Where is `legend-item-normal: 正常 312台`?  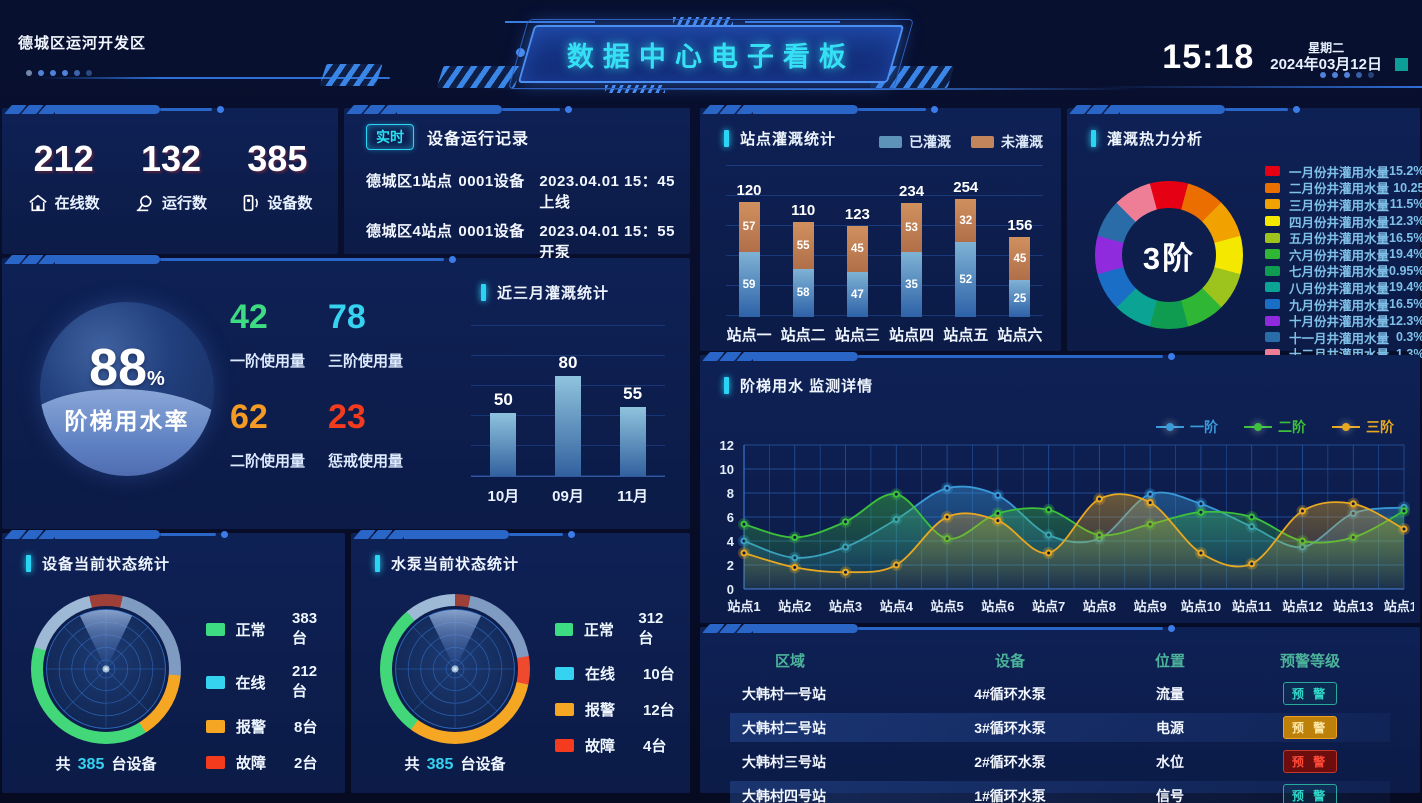
legend-item-normal: 正常 312台 is located at coordinates (615, 629).